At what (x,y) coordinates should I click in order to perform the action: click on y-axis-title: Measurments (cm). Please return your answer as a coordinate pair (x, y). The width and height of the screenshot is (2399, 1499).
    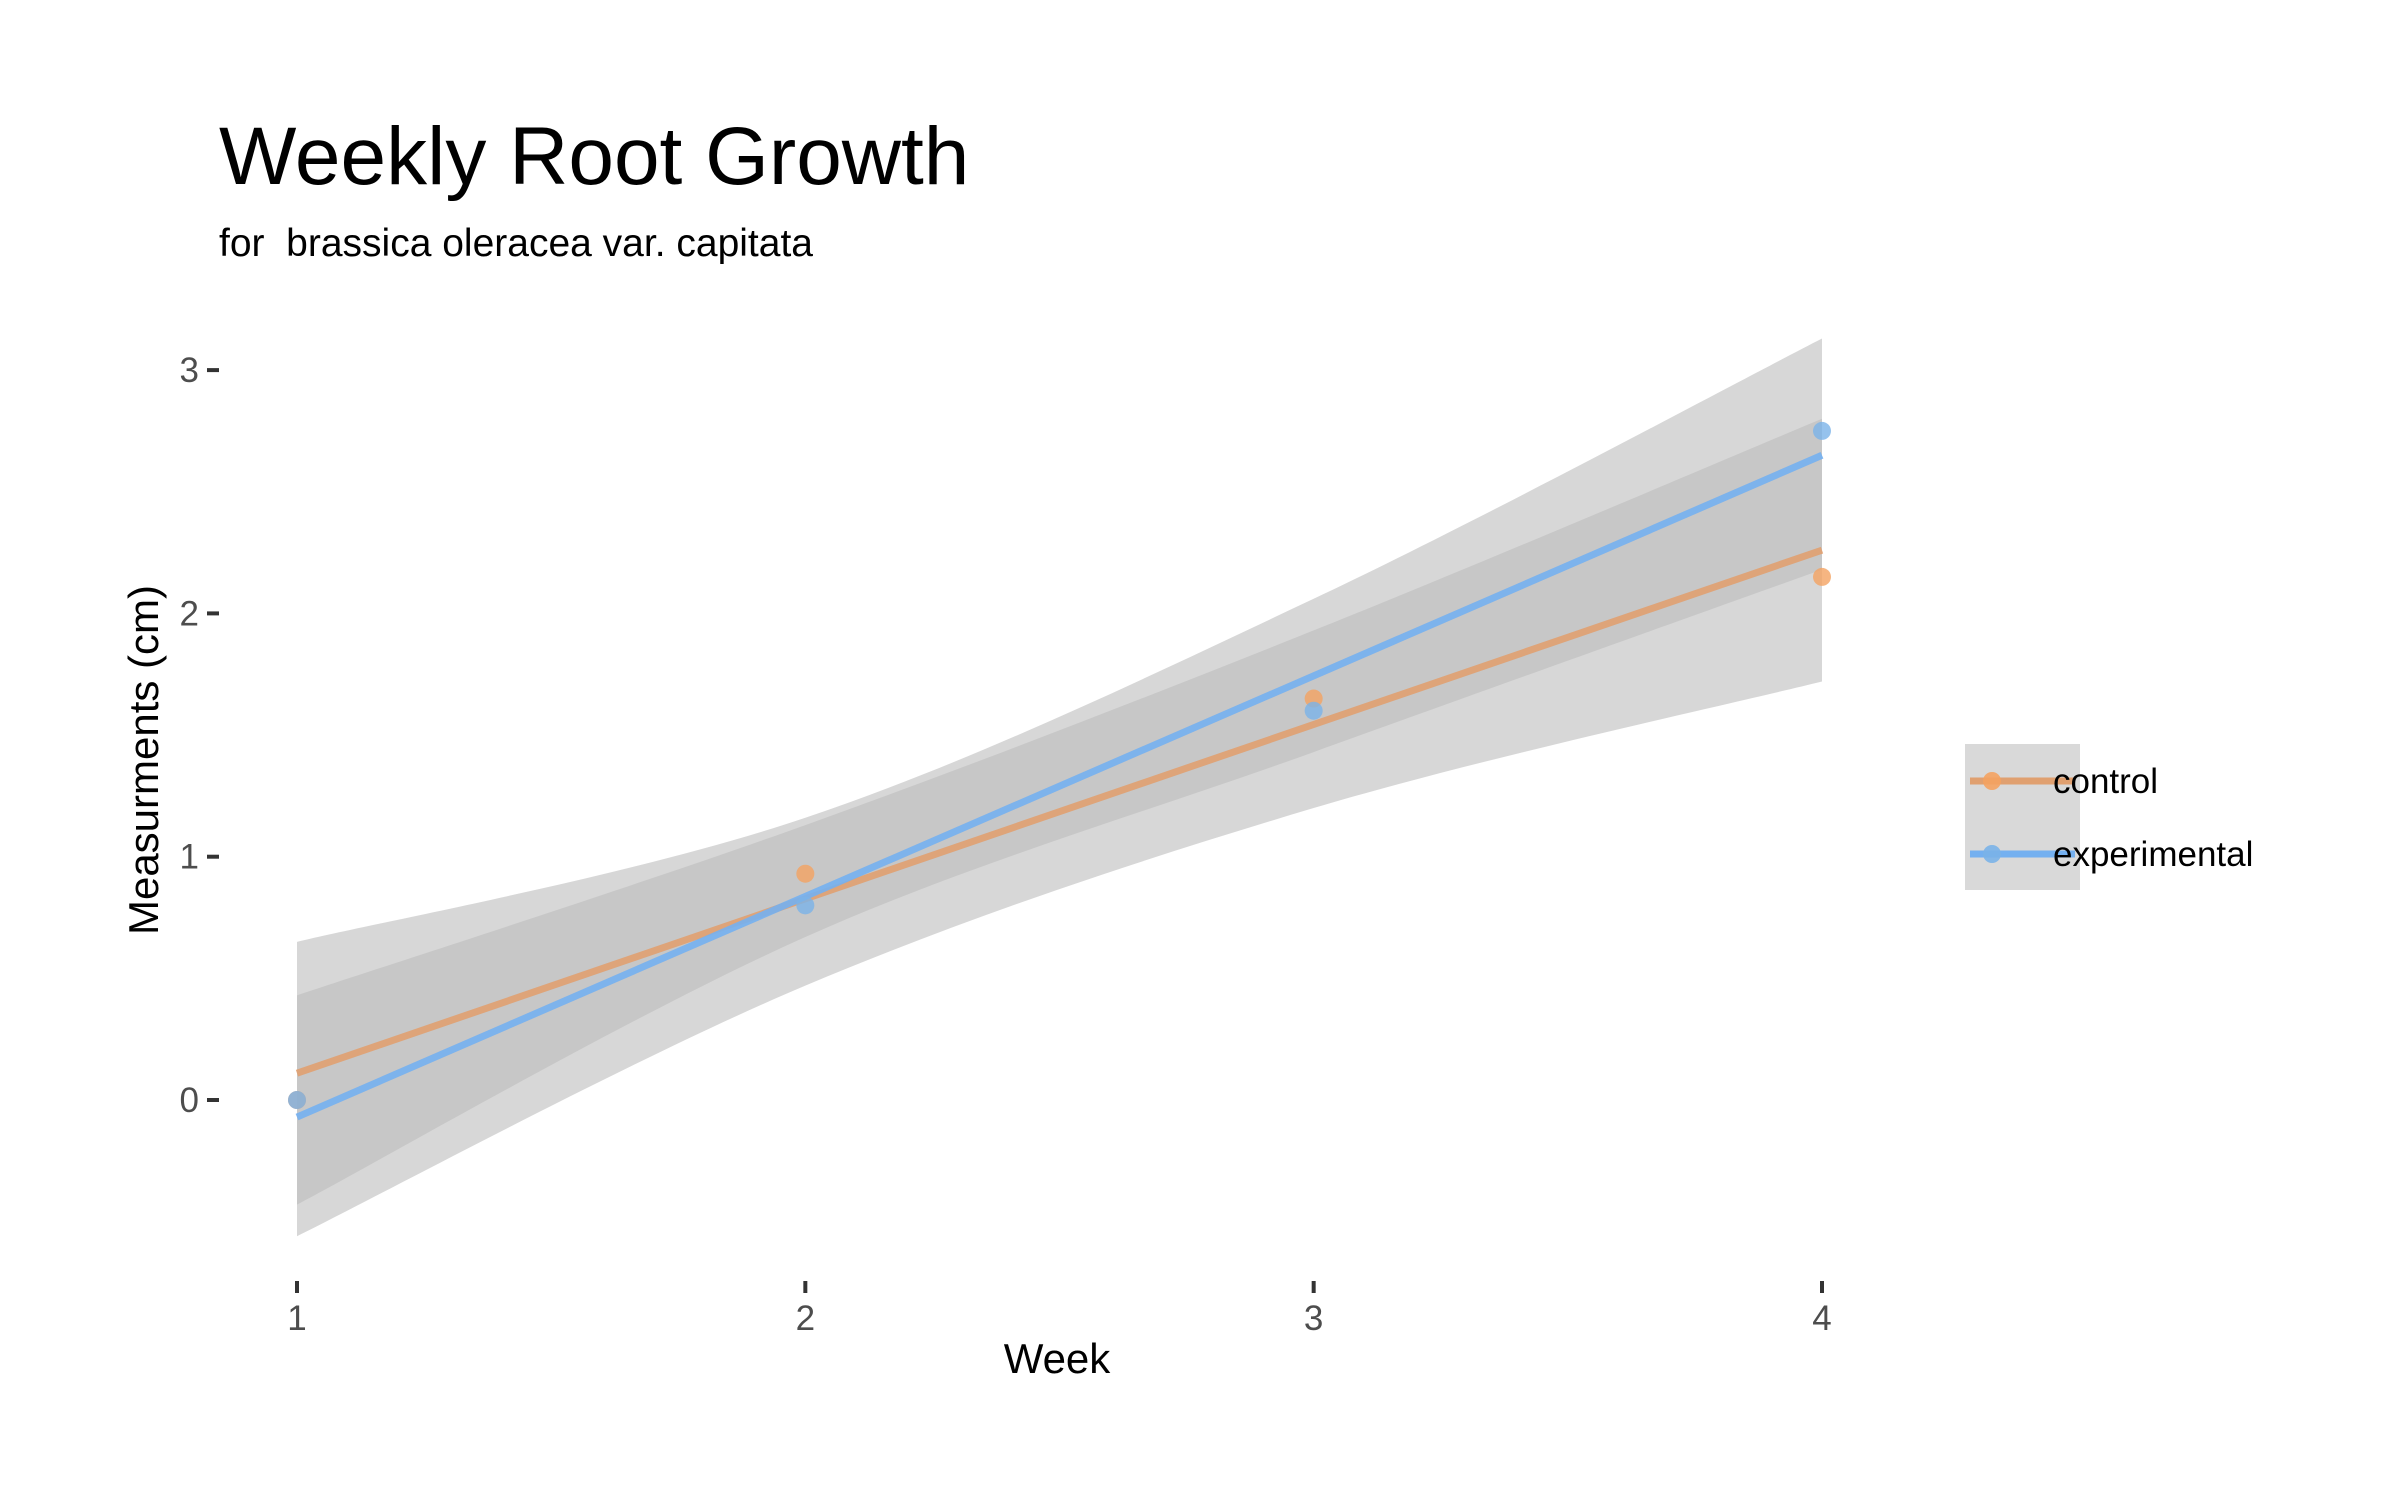
    Looking at the image, I should click on (143, 760).